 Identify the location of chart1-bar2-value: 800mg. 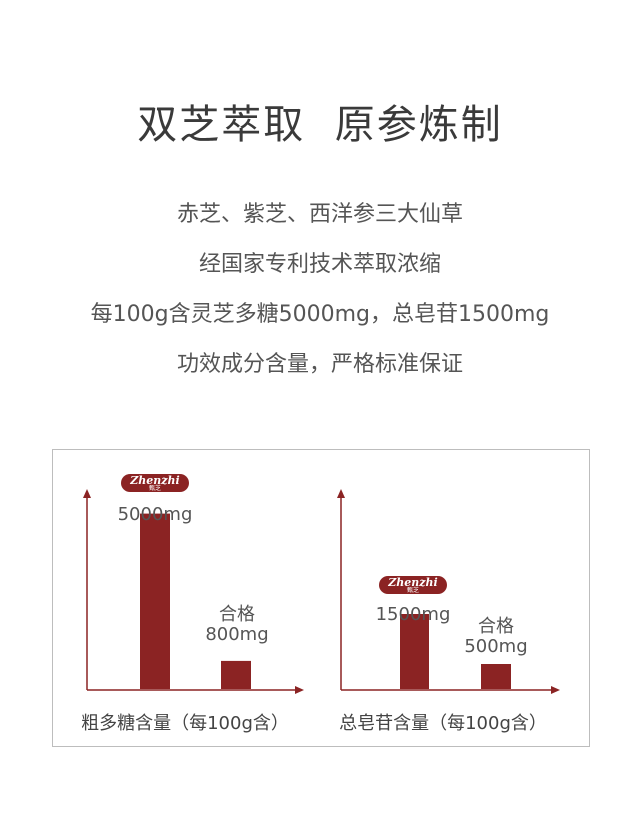
(237, 634).